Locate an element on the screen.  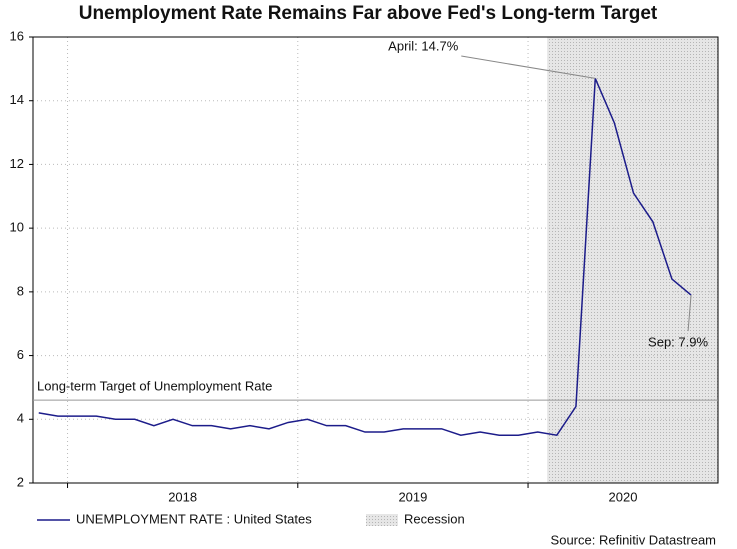
source: Source: Refinitiv Datastream is located at coordinates (633, 539).